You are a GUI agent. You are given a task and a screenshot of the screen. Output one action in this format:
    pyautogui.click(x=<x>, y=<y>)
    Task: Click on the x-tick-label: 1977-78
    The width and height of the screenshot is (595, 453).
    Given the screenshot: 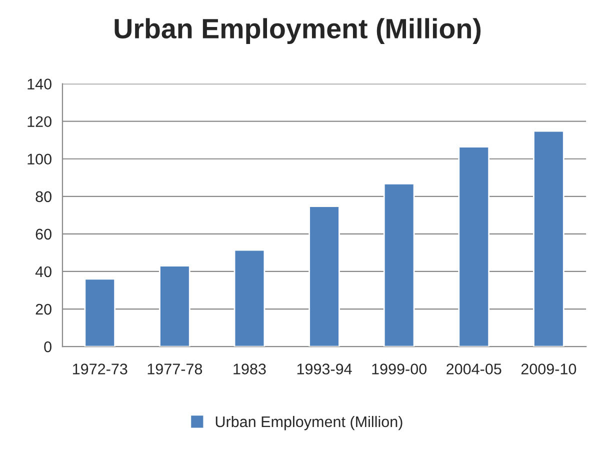 What is the action you would take?
    pyautogui.click(x=175, y=369)
    